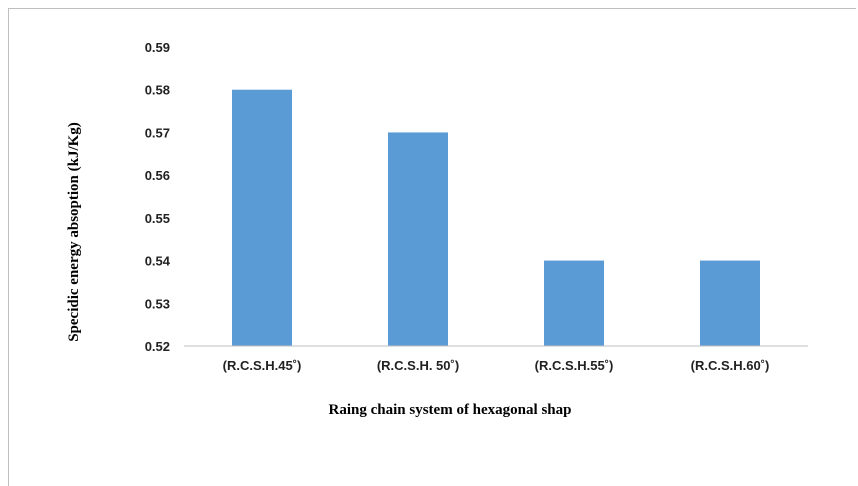 This screenshot has width=858, height=486. I want to click on y-axis-title: Specidic energy absoption (kJ/Kg), so click(74, 232).